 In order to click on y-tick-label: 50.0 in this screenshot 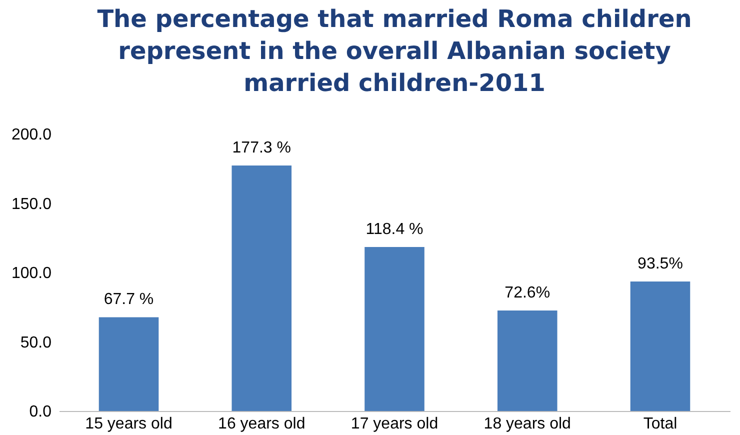, I will do `click(36, 343)`.